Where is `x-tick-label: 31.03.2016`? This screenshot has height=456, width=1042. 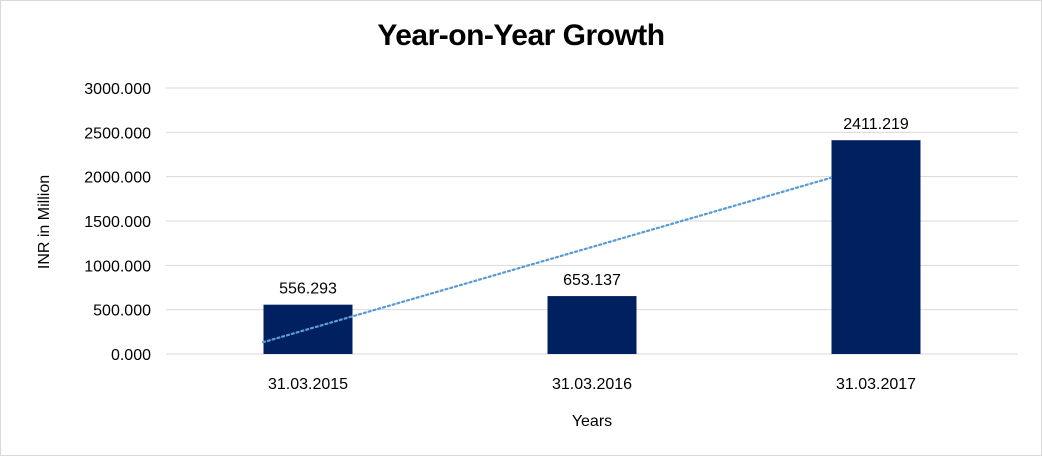 x-tick-label: 31.03.2016 is located at coordinates (592, 384).